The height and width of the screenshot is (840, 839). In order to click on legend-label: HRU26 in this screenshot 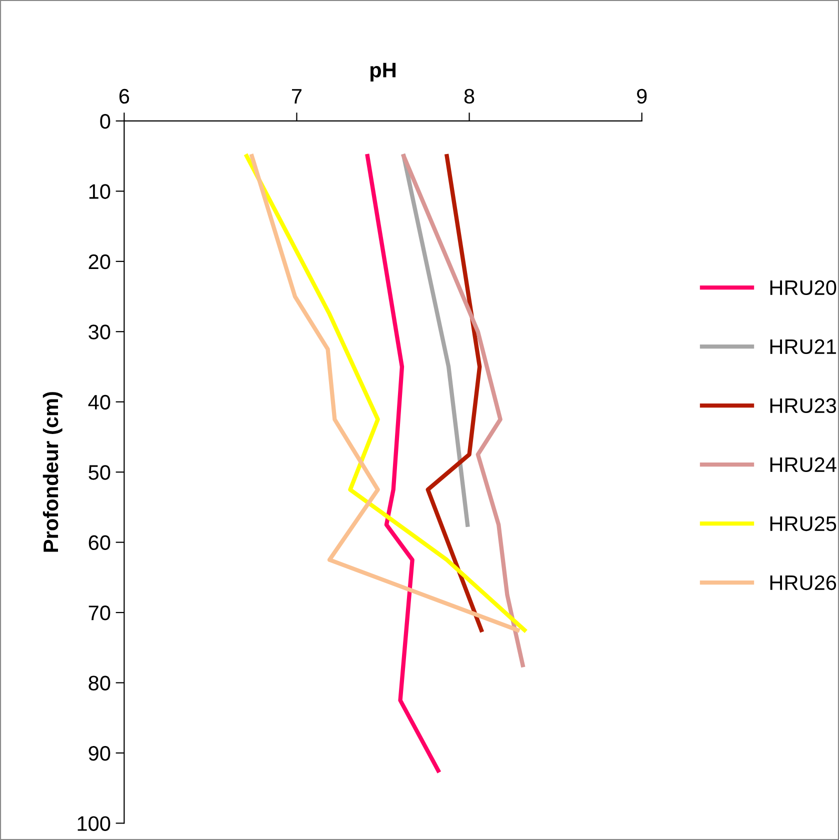, I will do `click(803, 582)`.